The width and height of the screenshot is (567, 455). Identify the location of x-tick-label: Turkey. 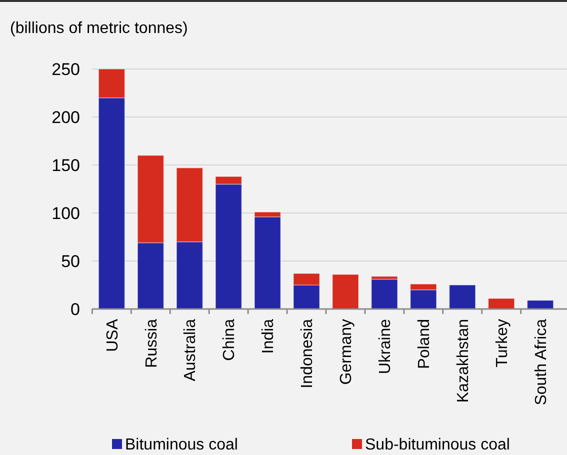
(502, 343).